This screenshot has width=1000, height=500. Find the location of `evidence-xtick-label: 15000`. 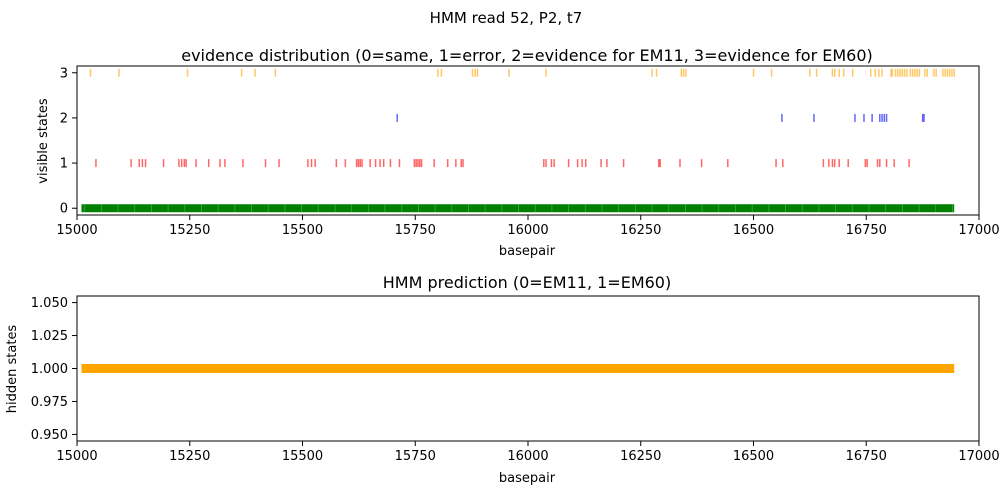

evidence-xtick-label: 15000 is located at coordinates (76, 230).